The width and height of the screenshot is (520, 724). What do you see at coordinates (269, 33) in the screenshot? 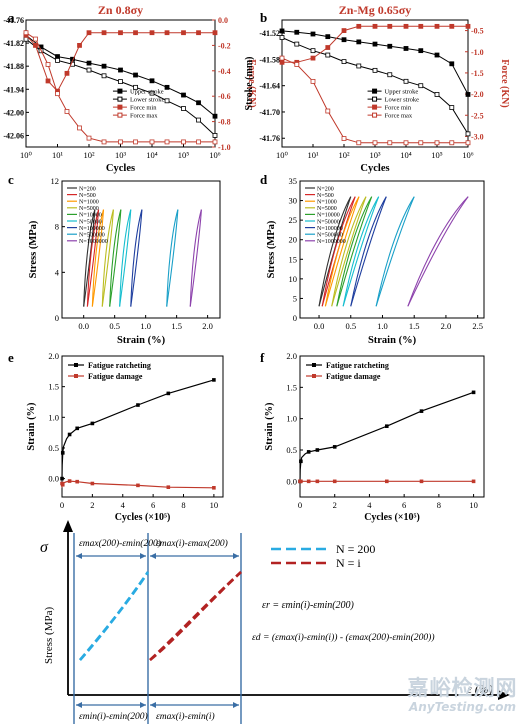
I see `y-tick-label: -41.52` at bounding box center [269, 33].